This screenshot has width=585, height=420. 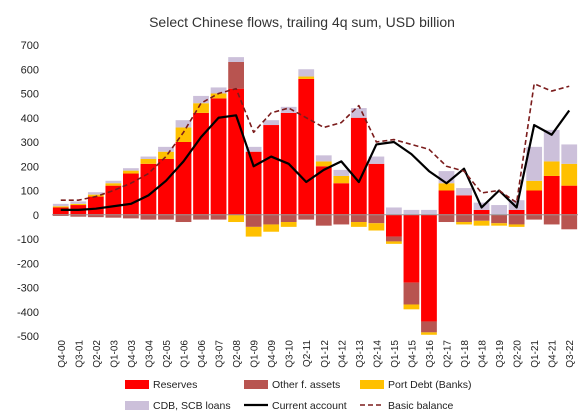 What do you see at coordinates (271, 228) in the screenshot?
I see `bar-port-debt-banks--12` at bounding box center [271, 228].